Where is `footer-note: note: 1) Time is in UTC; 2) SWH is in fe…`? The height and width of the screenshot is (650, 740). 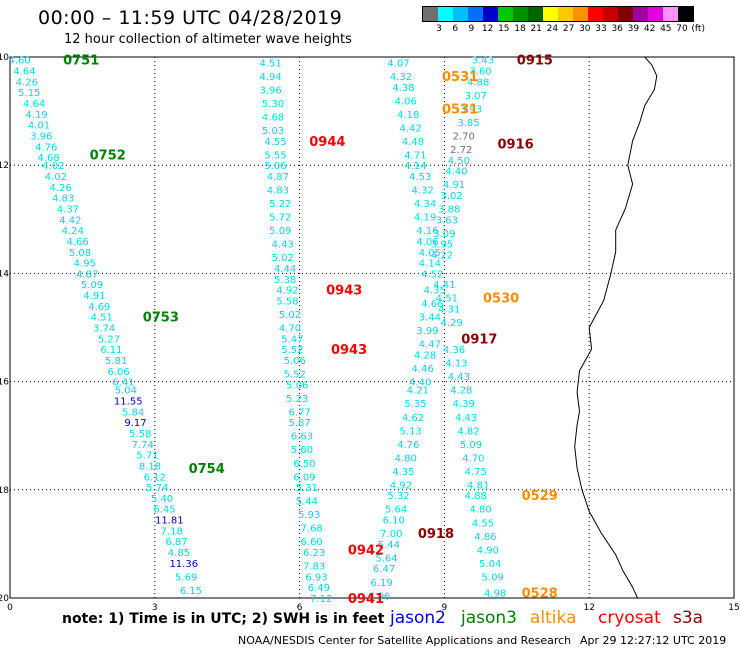 footer-note: note: 1) Time is in UTC; 2) SWH is in fe… is located at coordinates (223, 619).